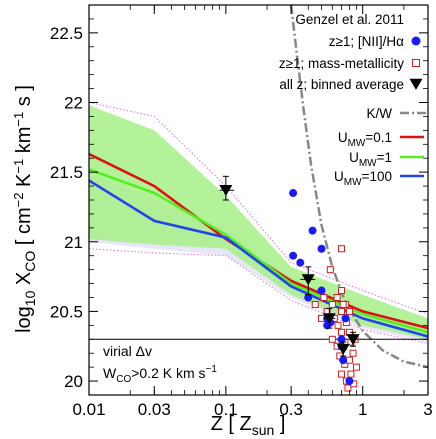 The width and height of the screenshot is (436, 439). What do you see at coordinates (349, 19) in the screenshot?
I see `legend-title: Genzel et al. 2011` at bounding box center [349, 19].